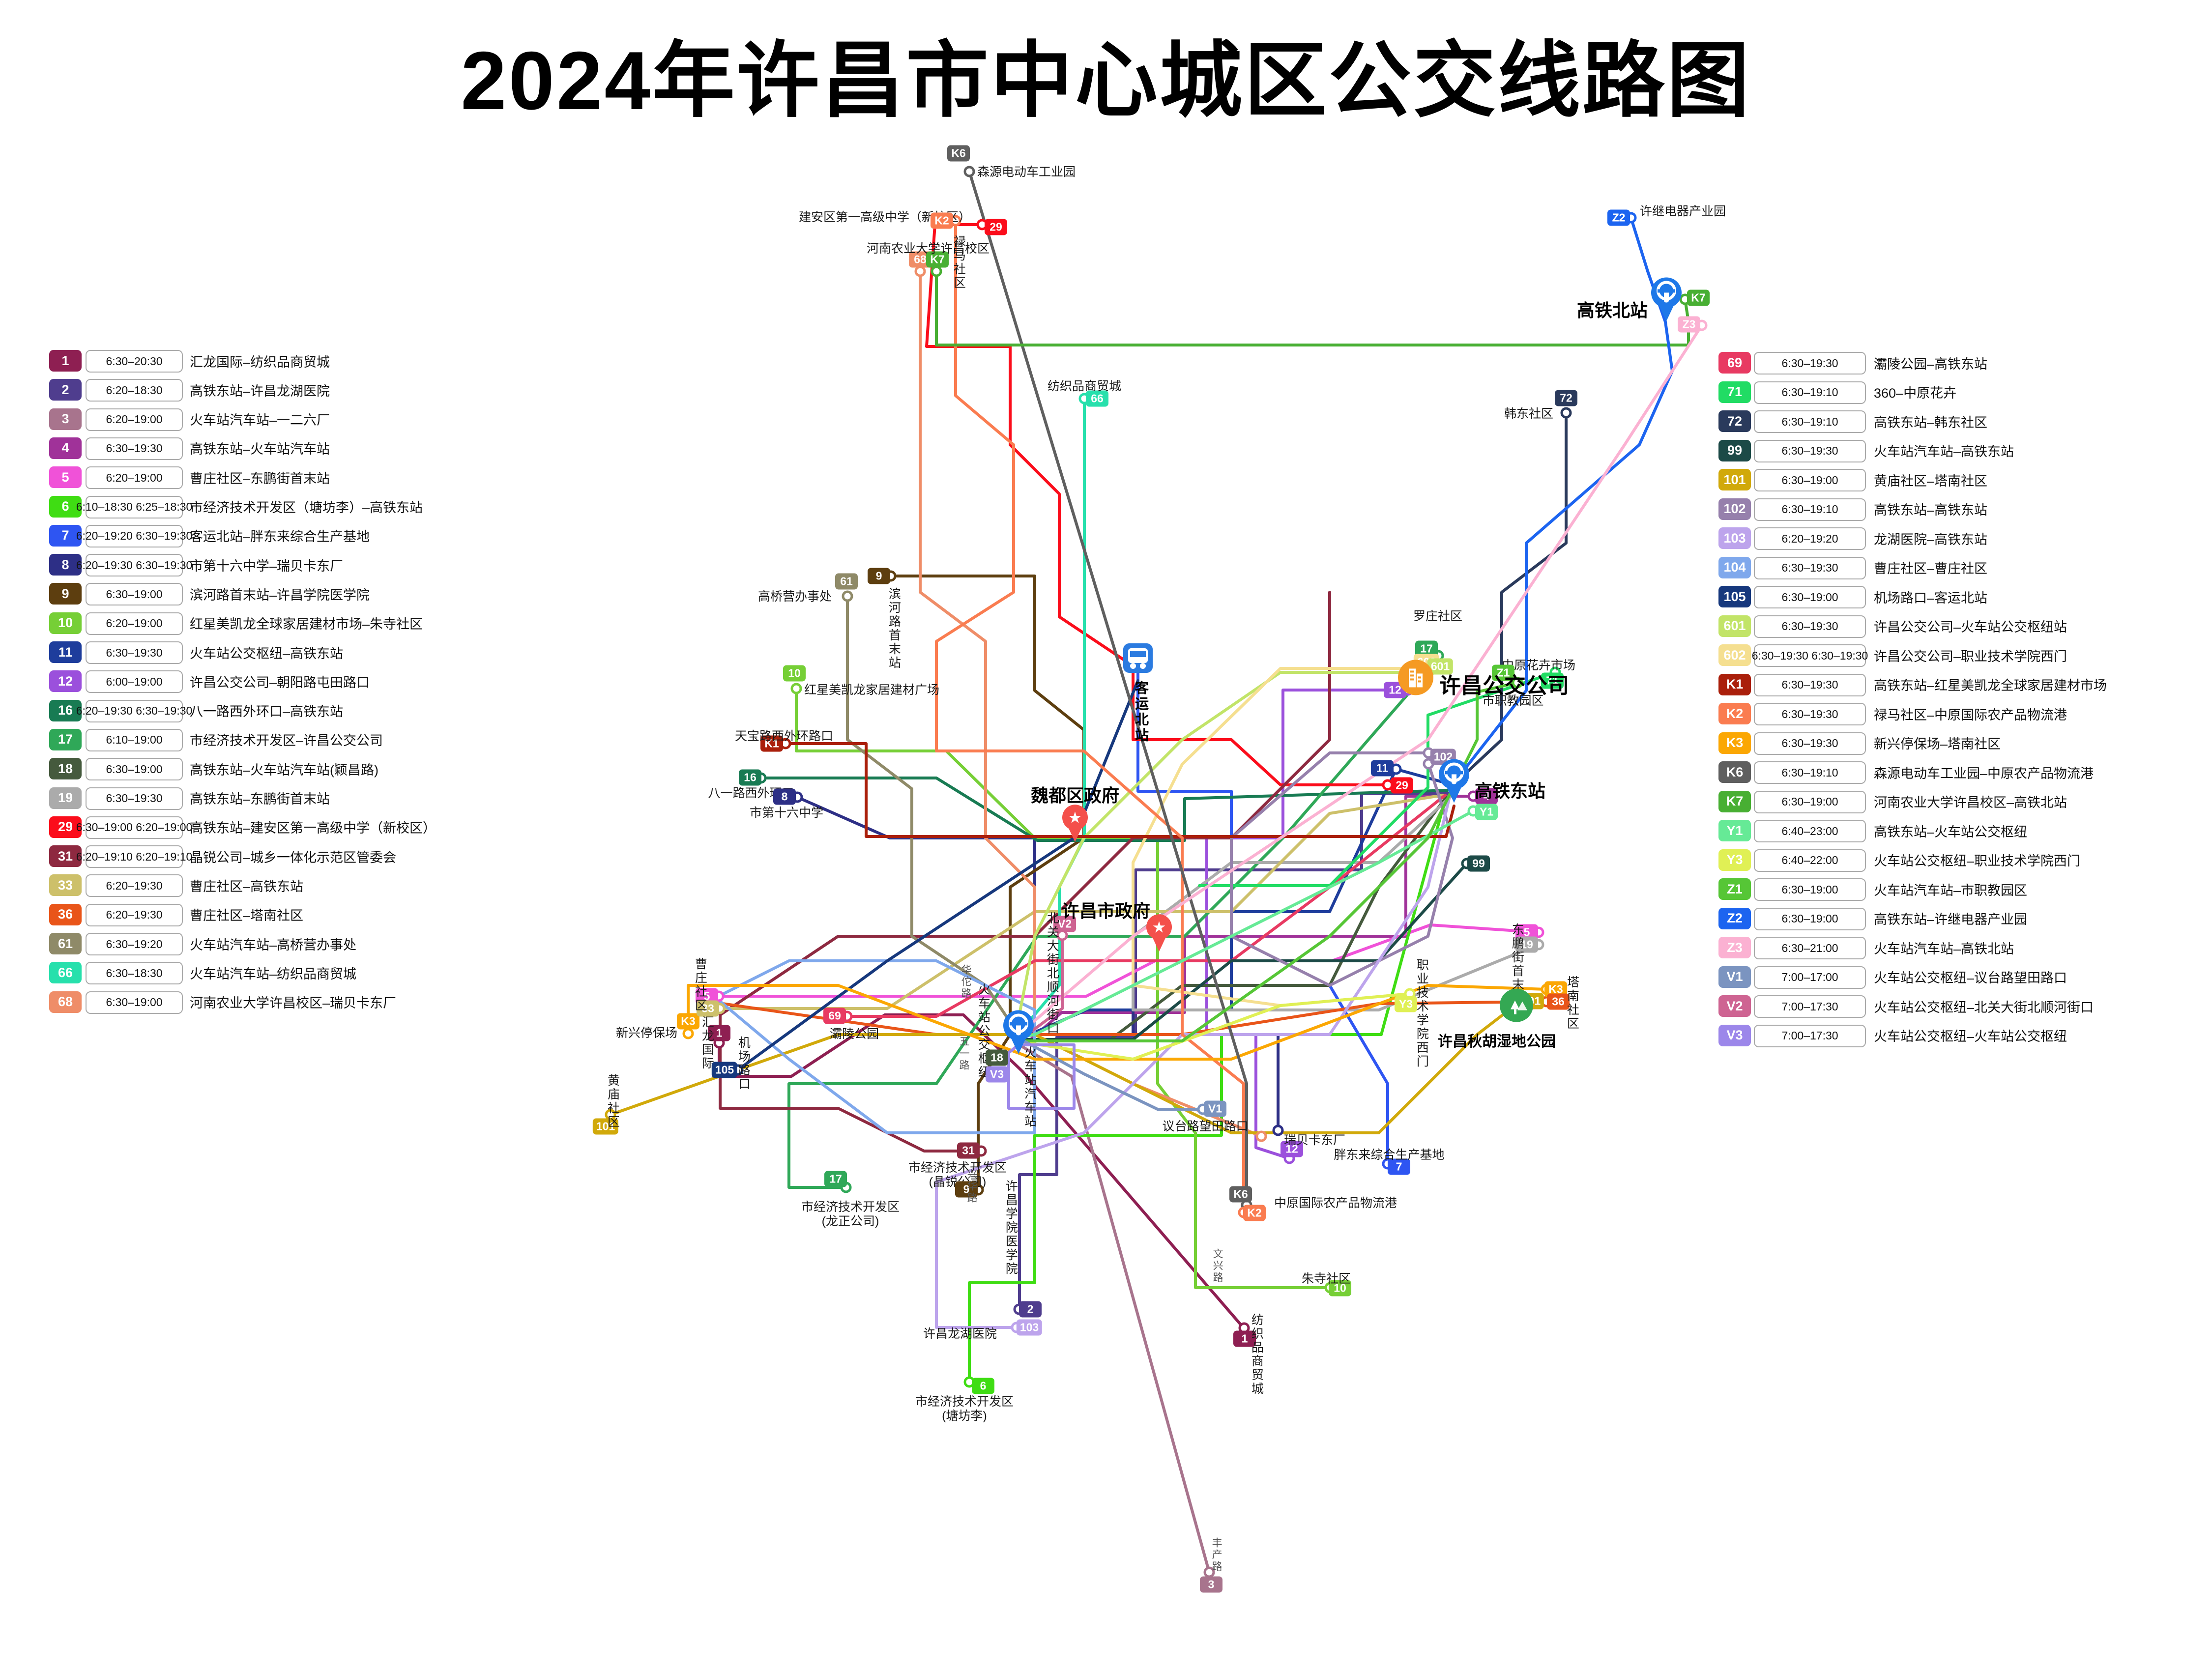  Describe the element at coordinates (271, 448) in the screenshot. I see `legend-row-4: 4 6:30–19:30 高铁东站–火车站汽车站` at that location.